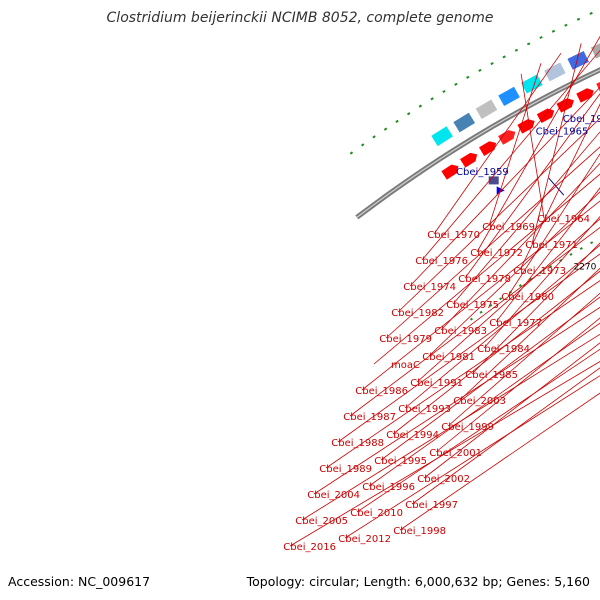 The height and width of the screenshot is (600, 600). I want to click on gene-label: Cbei_2010, so click(376, 513).